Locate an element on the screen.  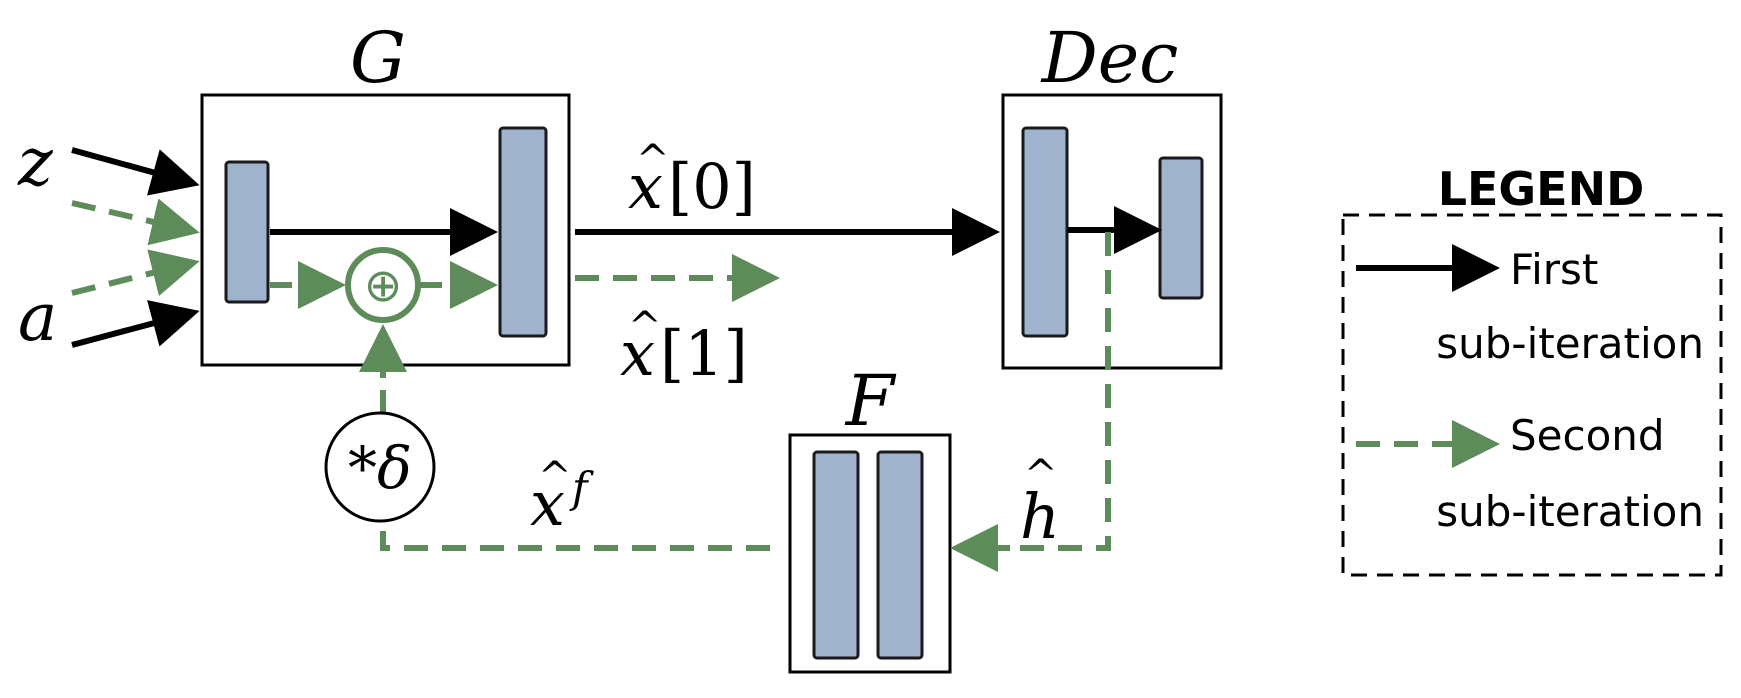
legend-first-sublabel: sub-iteration is located at coordinates (1570, 343).